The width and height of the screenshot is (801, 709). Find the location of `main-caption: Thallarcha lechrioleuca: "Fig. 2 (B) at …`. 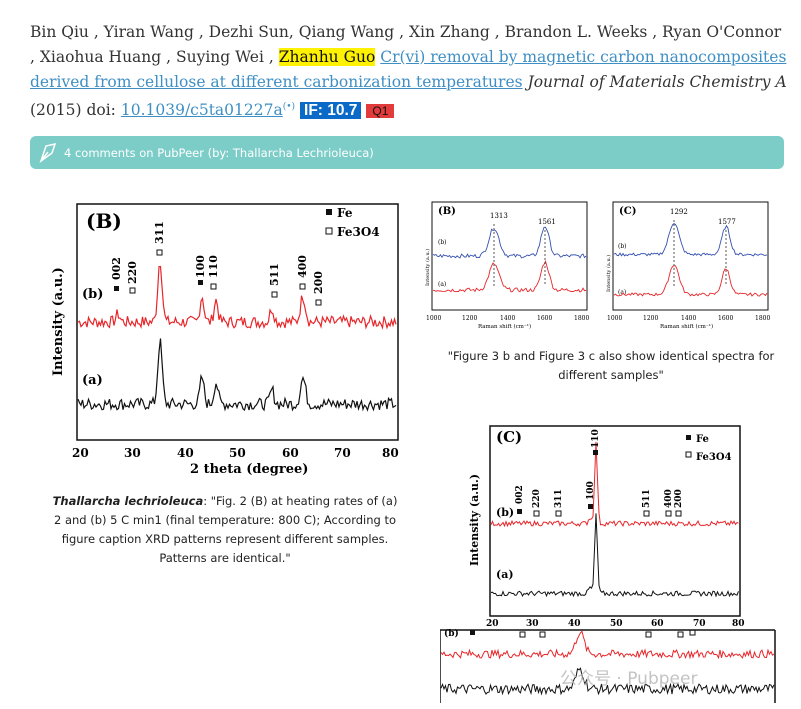

main-caption: Thallarcha lechrioleuca: "Fig. 2 (B) at … is located at coordinates (225, 530).